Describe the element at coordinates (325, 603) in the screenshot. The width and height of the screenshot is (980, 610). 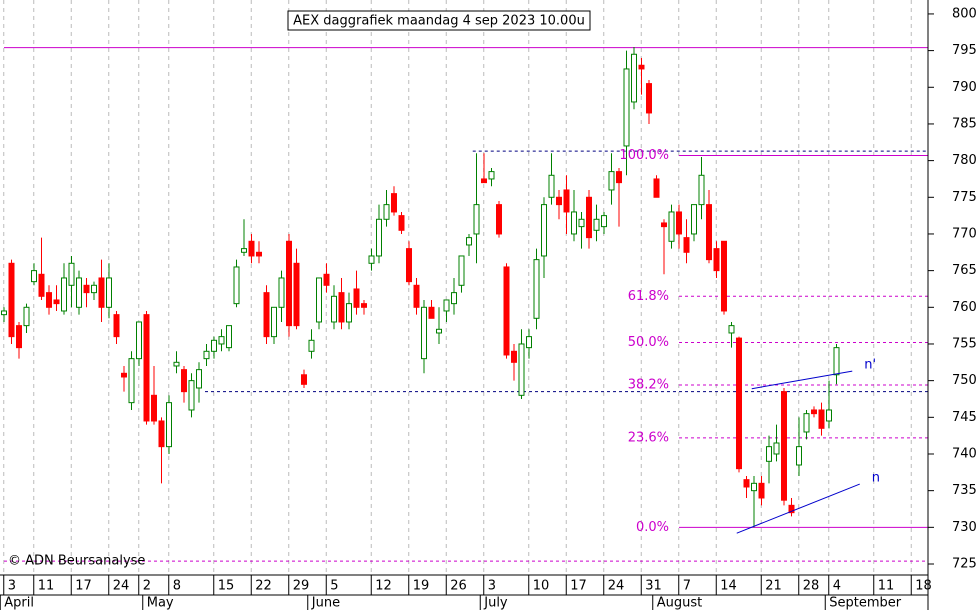
I see `month-label: June` at that location.